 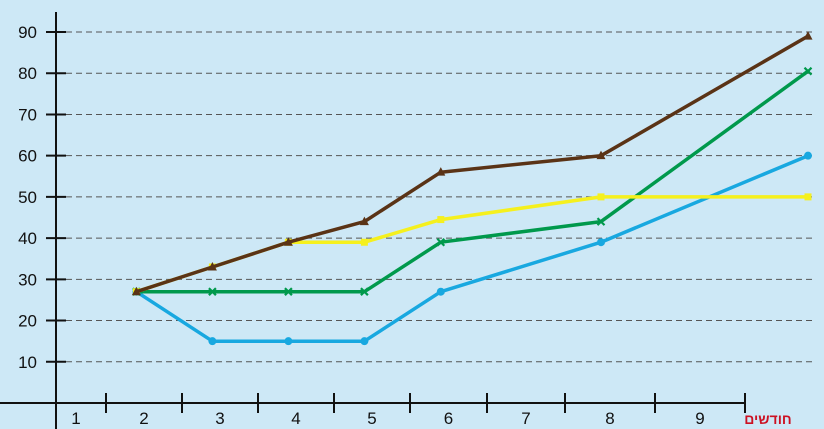 I want to click on x-tick-label: 1, so click(x=75, y=418).